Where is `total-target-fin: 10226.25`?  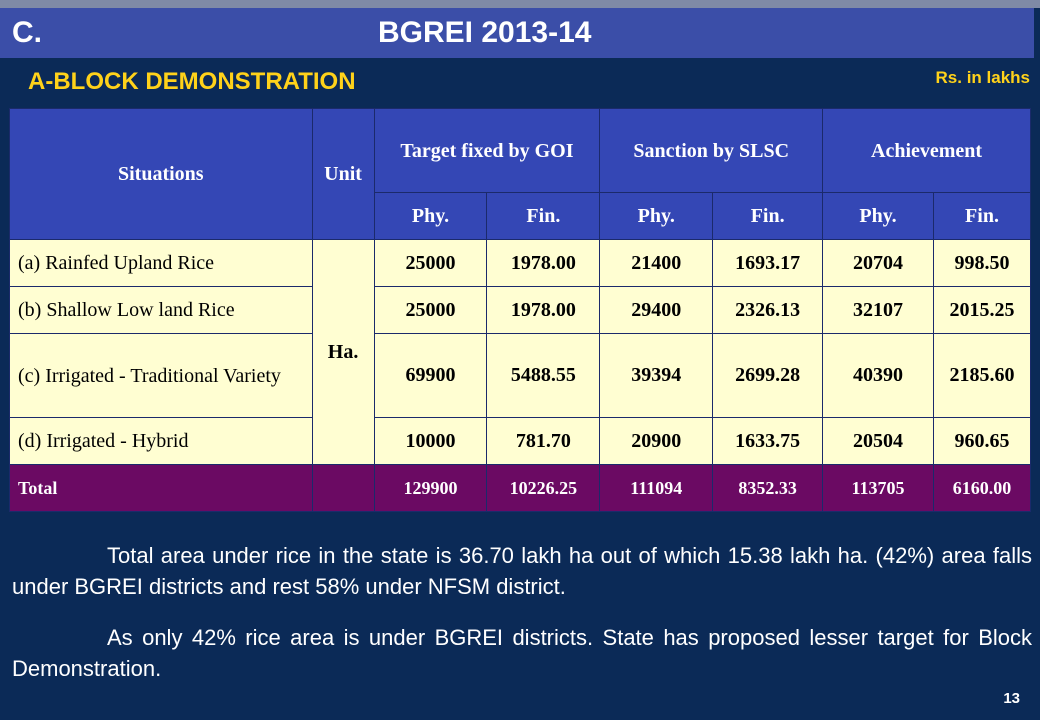
total-target-fin: 10226.25 is located at coordinates (543, 488).